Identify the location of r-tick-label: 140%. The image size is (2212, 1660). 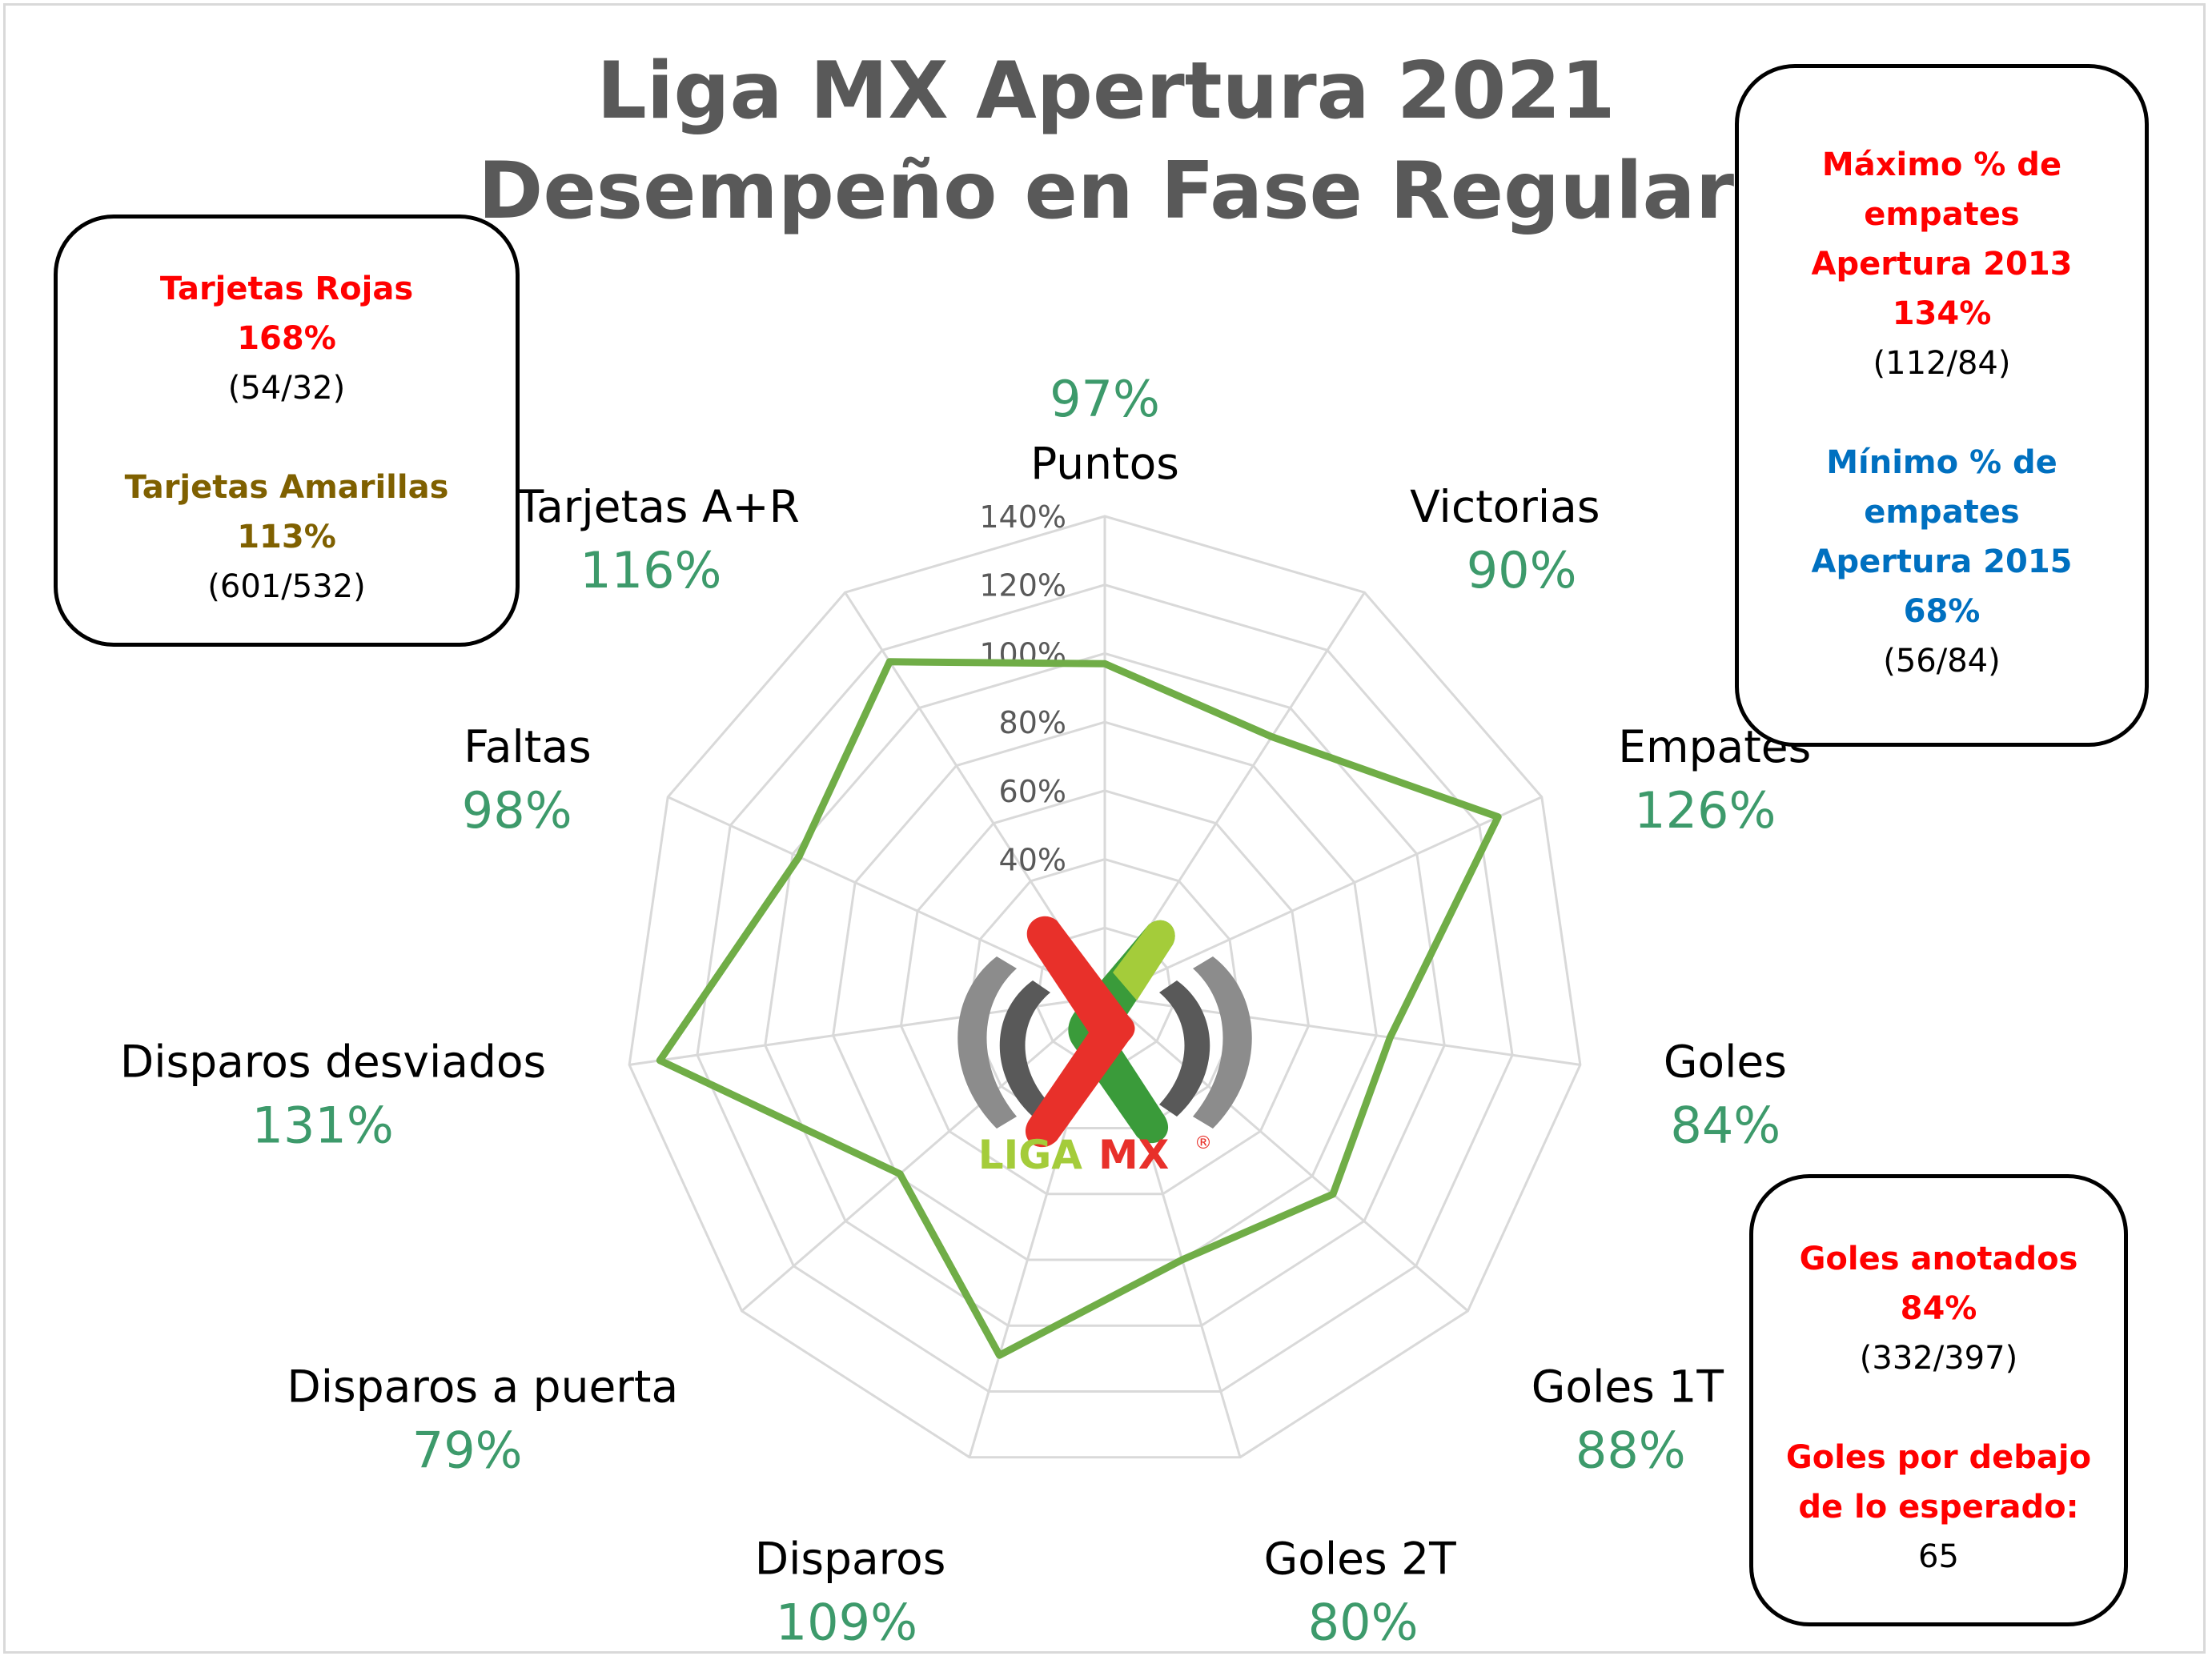
(1023, 517).